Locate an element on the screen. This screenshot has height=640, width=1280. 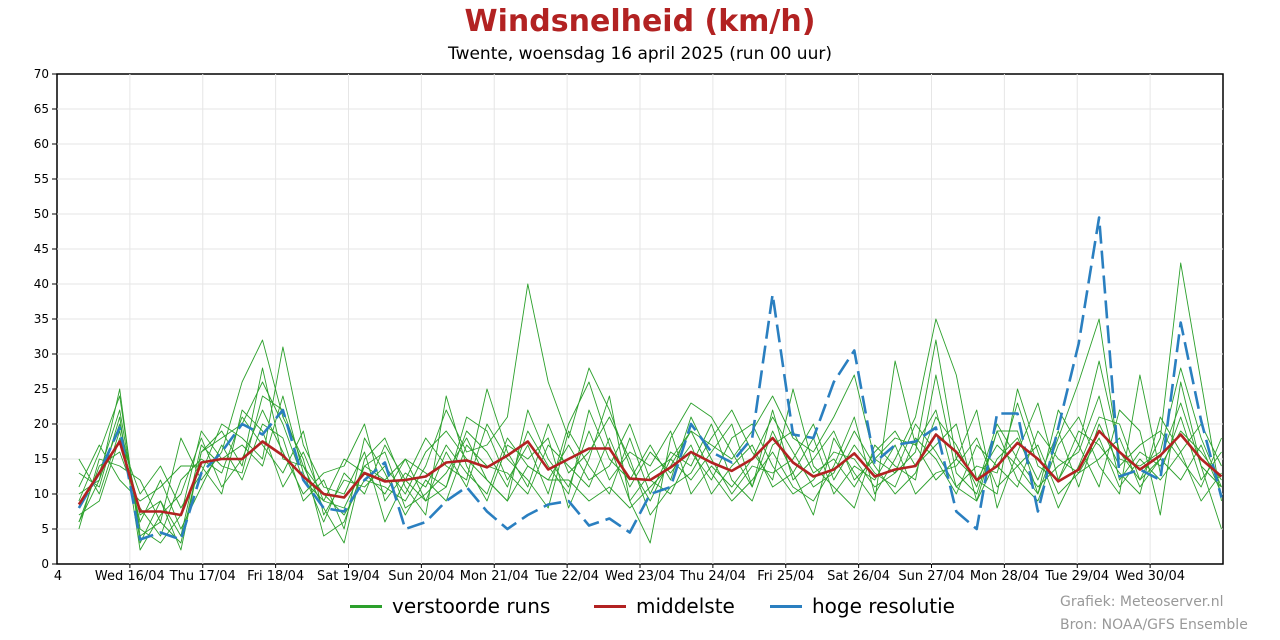
x-tick-label: Tue 22/04 is located at coordinates (566, 576).